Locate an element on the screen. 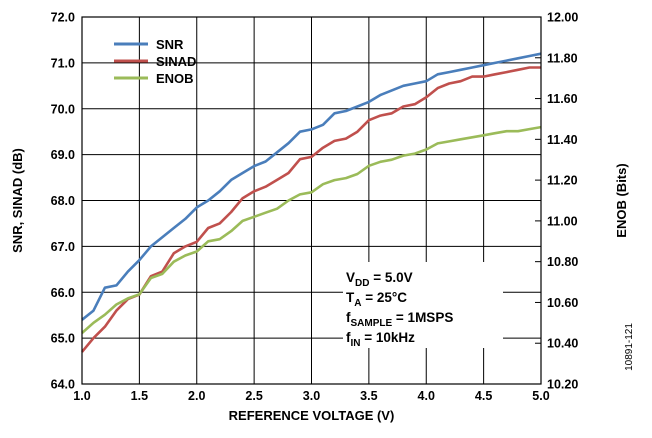  legend-label-sinad: SINAD is located at coordinates (176, 61).